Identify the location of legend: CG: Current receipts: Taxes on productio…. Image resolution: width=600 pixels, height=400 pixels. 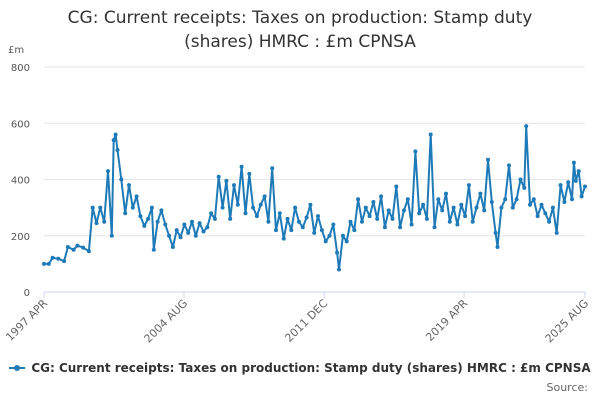
(300, 368).